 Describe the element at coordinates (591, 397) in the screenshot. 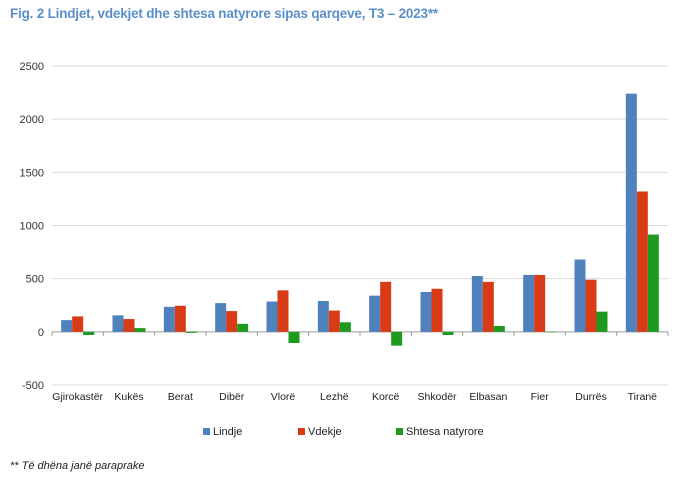

I see `x-tick-label: Durrës` at that location.